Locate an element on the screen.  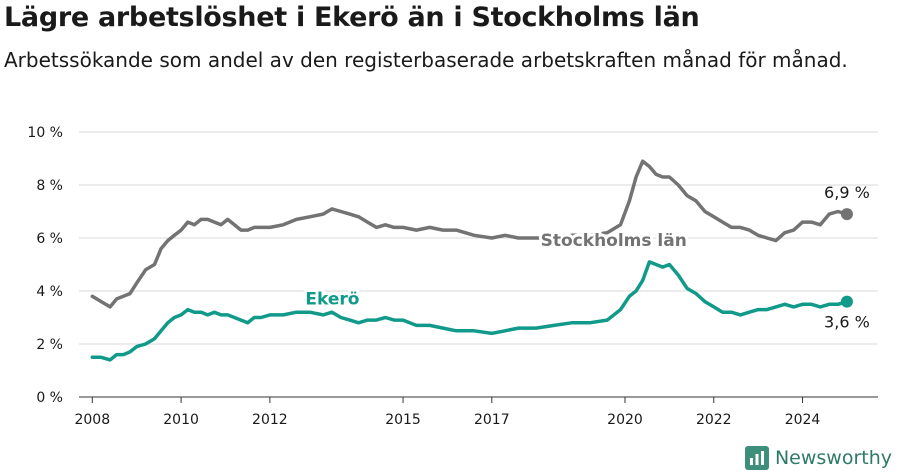
ekero-end-point is located at coordinates (846, 301).